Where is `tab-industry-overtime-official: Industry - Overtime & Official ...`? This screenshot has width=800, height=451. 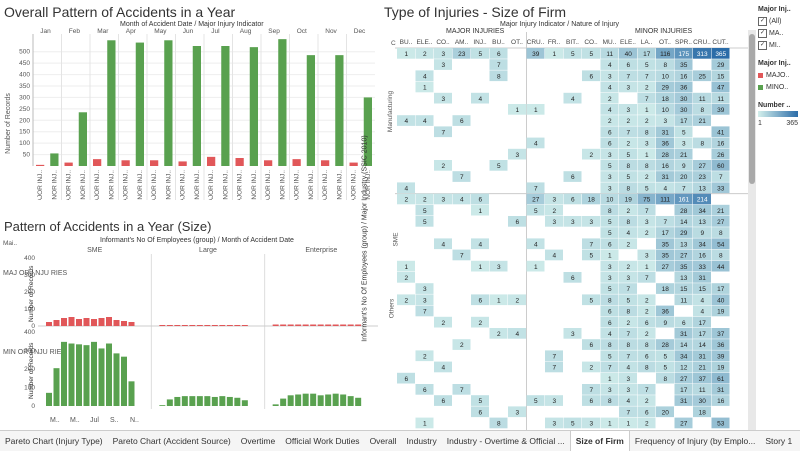
tab-industry-overtime-official: Industry - Overtime & Official ... is located at coordinates (505, 441).